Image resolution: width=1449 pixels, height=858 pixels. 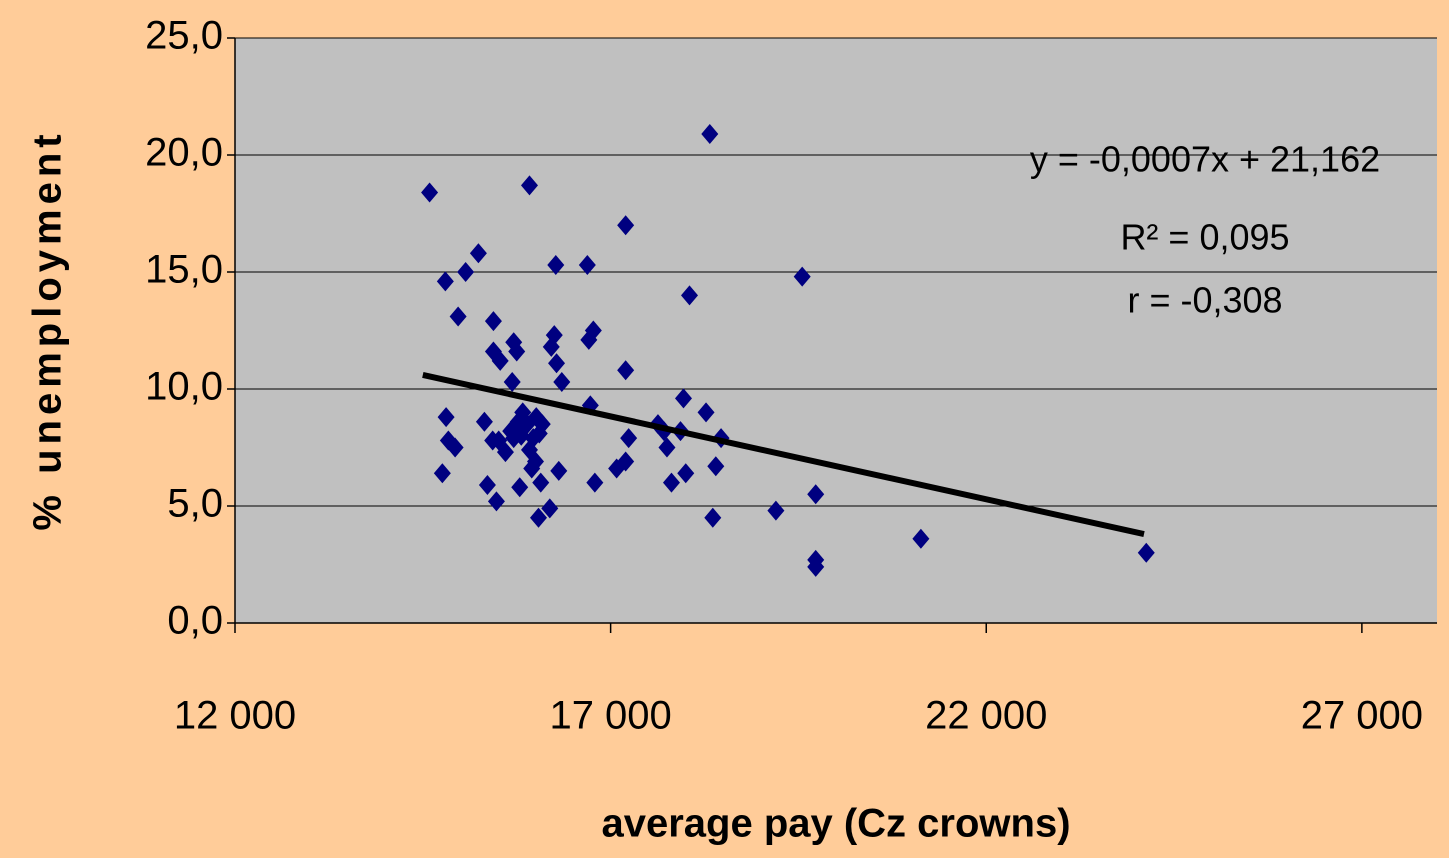 What do you see at coordinates (986, 716) in the screenshot?
I see `x-tick-label: 22 000` at bounding box center [986, 716].